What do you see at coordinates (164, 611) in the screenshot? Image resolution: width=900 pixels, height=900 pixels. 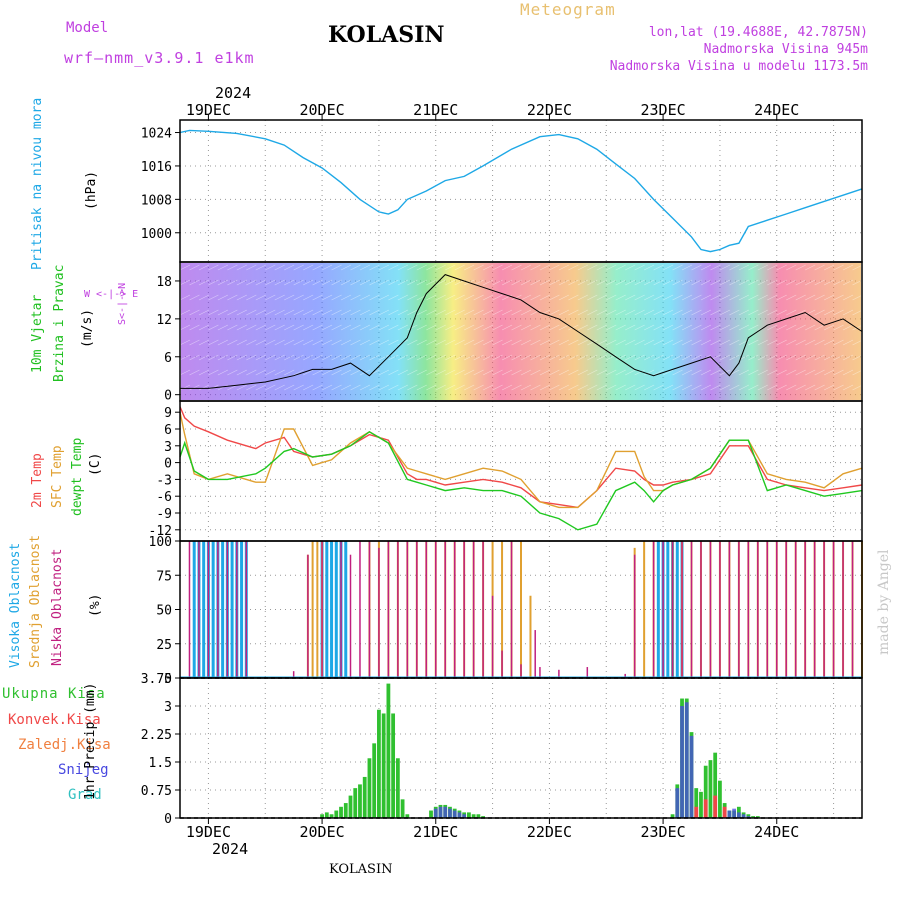 I see `y-tick-label: 50` at bounding box center [164, 611].